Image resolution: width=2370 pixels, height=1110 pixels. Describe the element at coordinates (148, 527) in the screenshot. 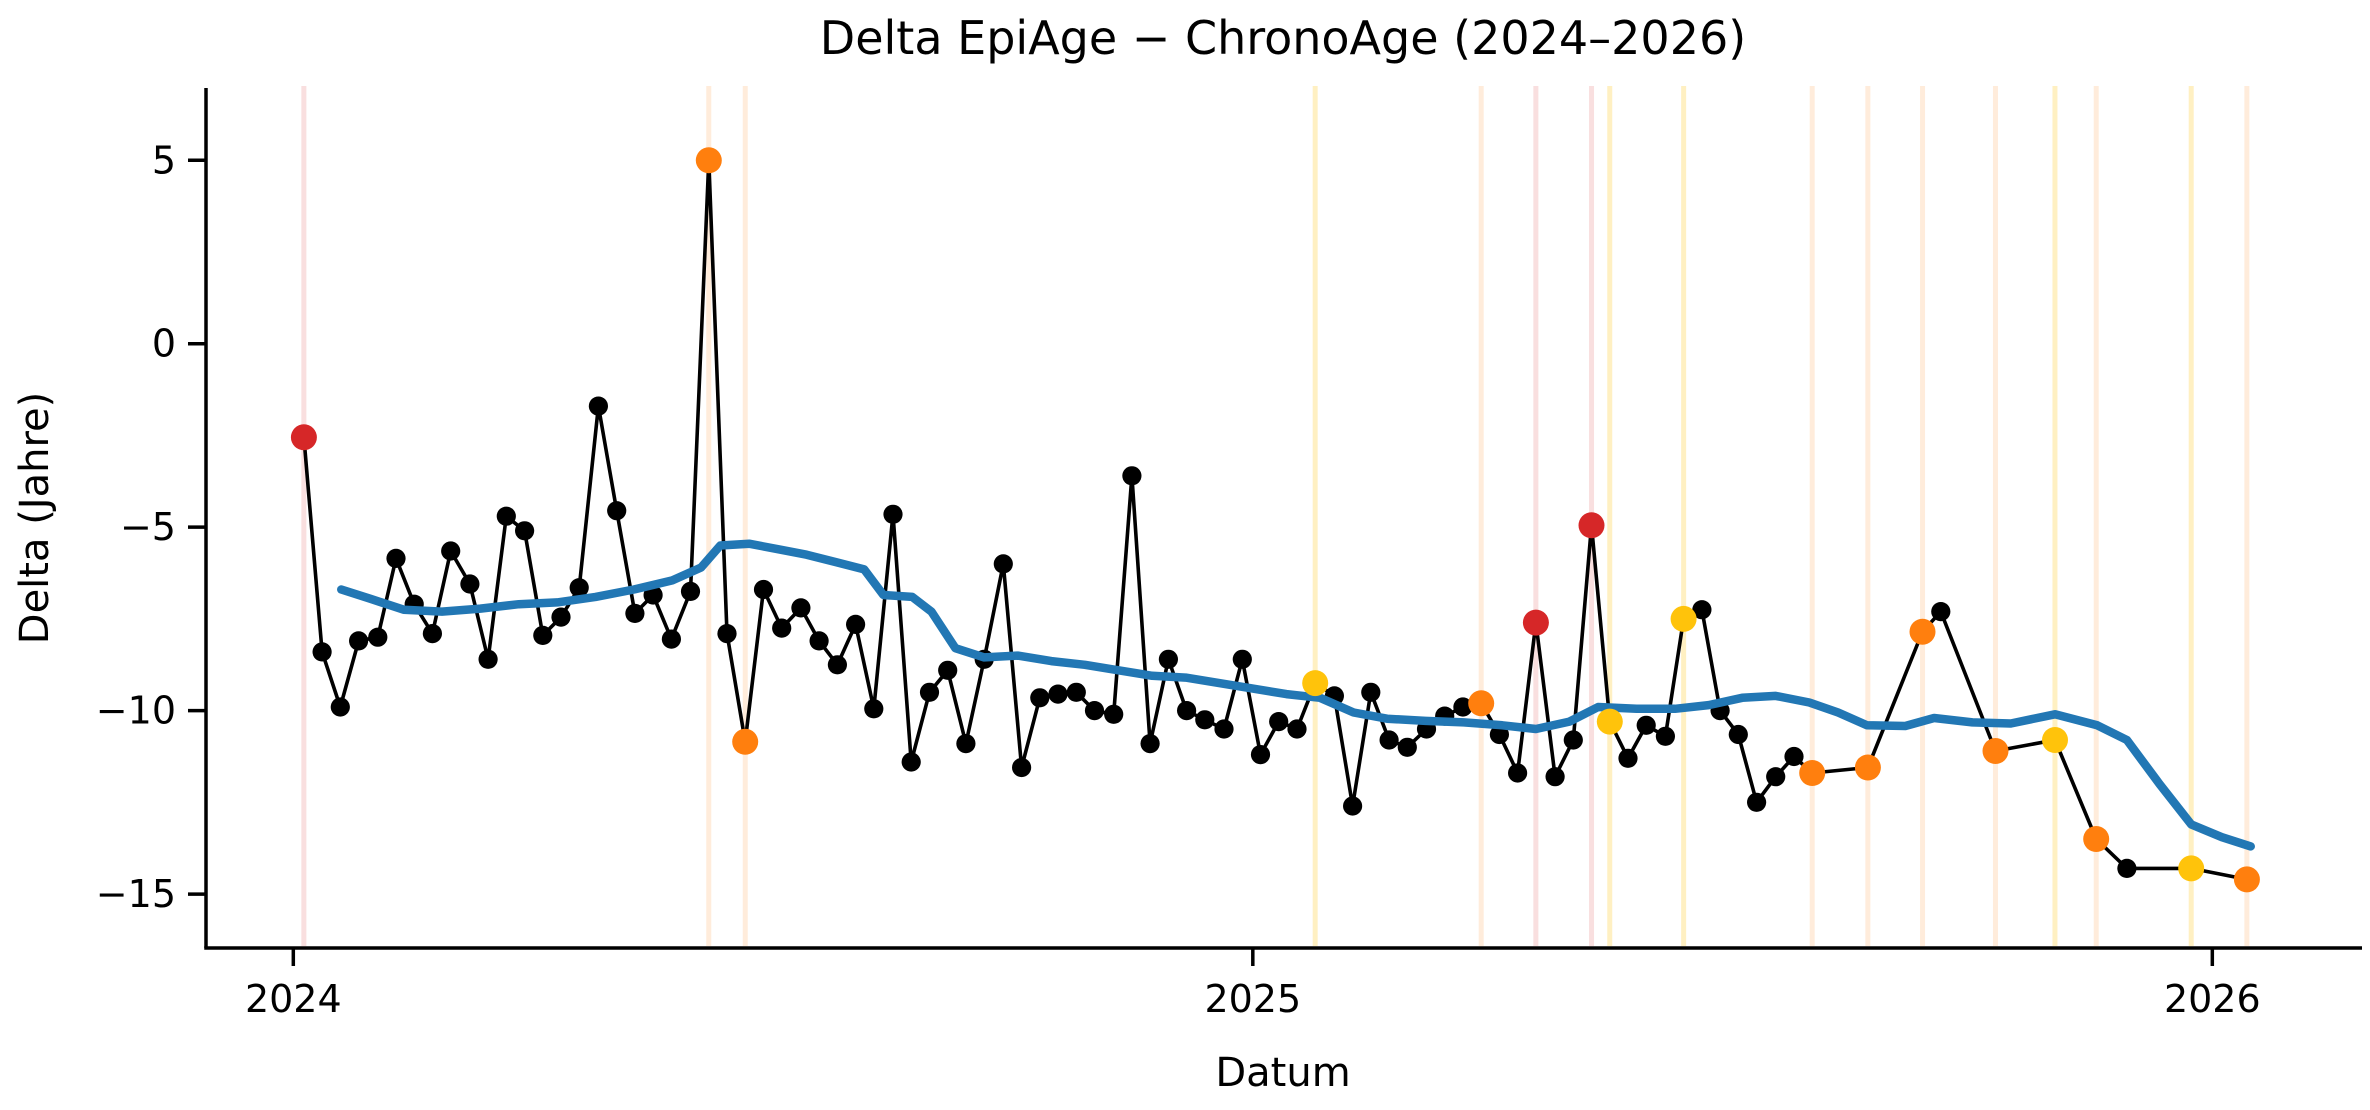

I see `y-tick-label: −5` at that location.